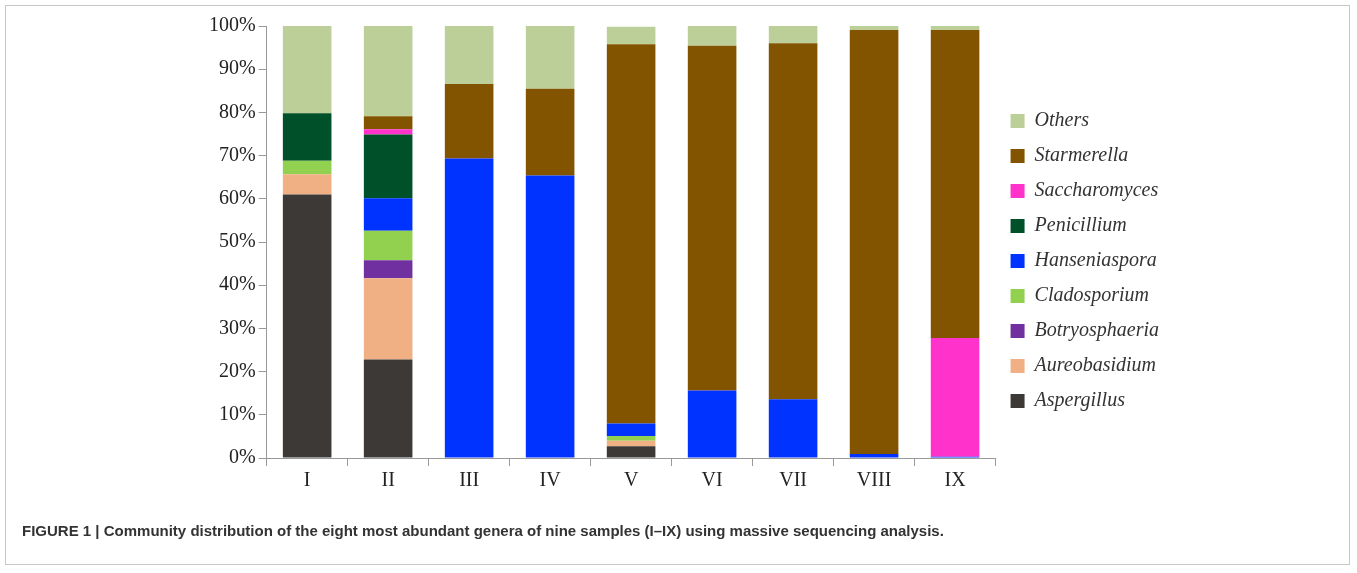 This screenshot has height=573, width=1357. What do you see at coordinates (1095, 260) in the screenshot?
I see `legend-label: Hanseniaspora` at bounding box center [1095, 260].